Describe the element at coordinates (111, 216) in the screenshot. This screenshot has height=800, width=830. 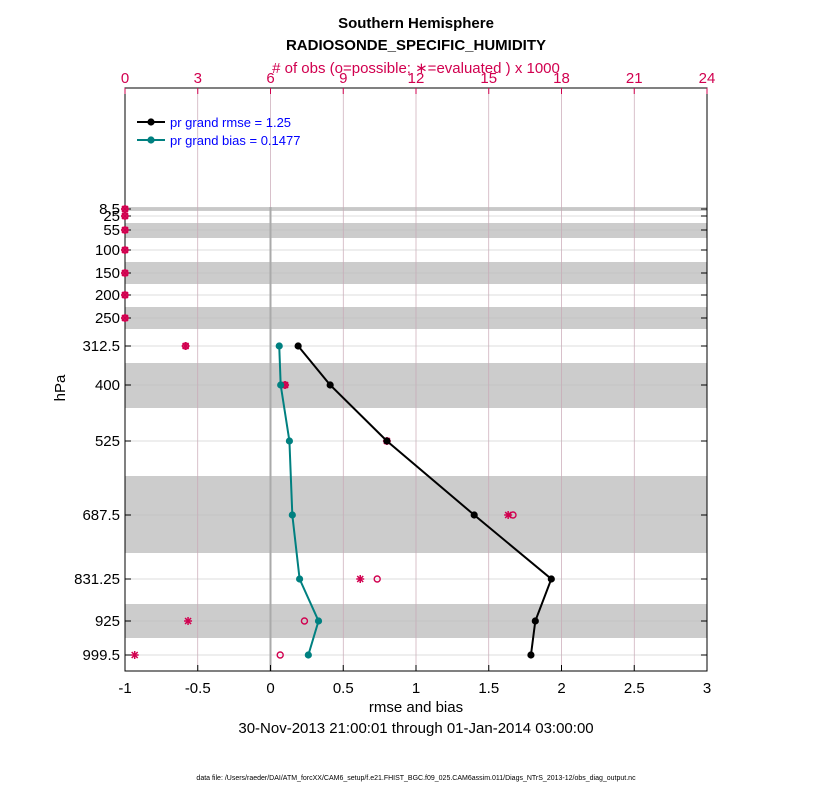
I see `y-tick-label: 25` at that location.